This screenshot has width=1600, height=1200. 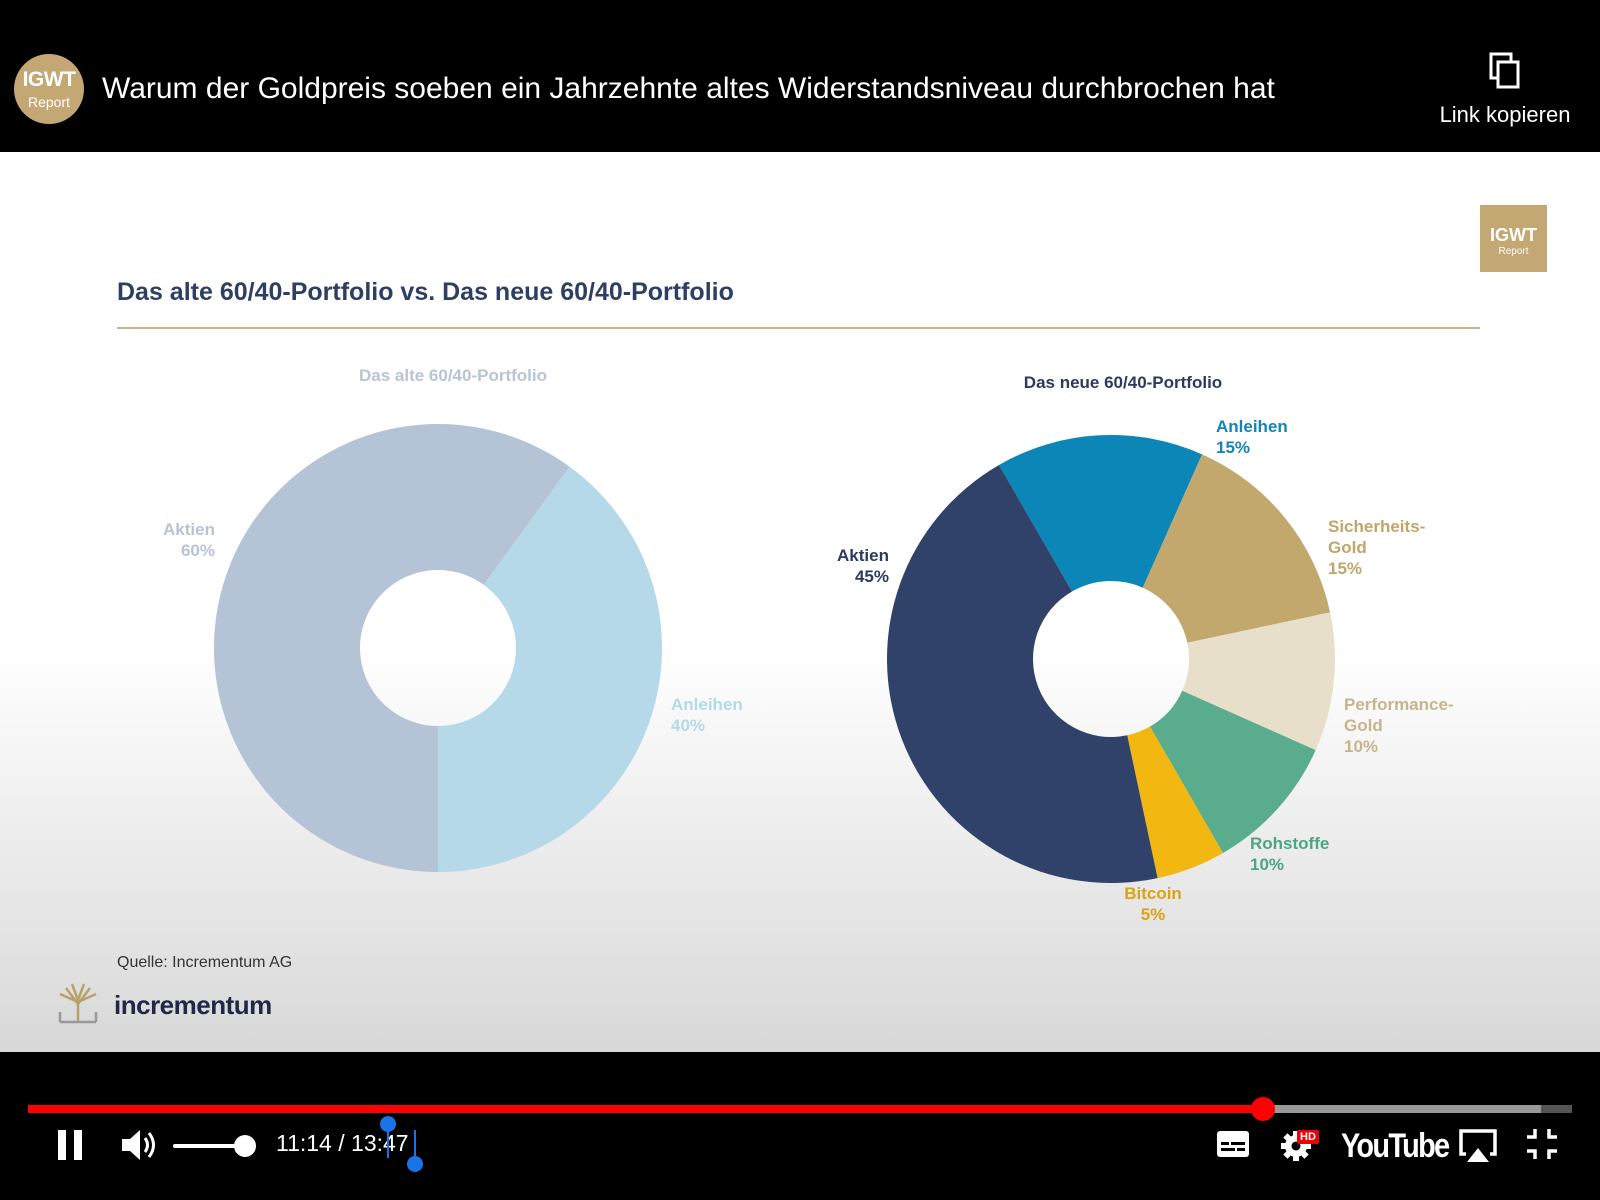 I want to click on chart2-slice-sicherheits, so click(x=1236, y=548).